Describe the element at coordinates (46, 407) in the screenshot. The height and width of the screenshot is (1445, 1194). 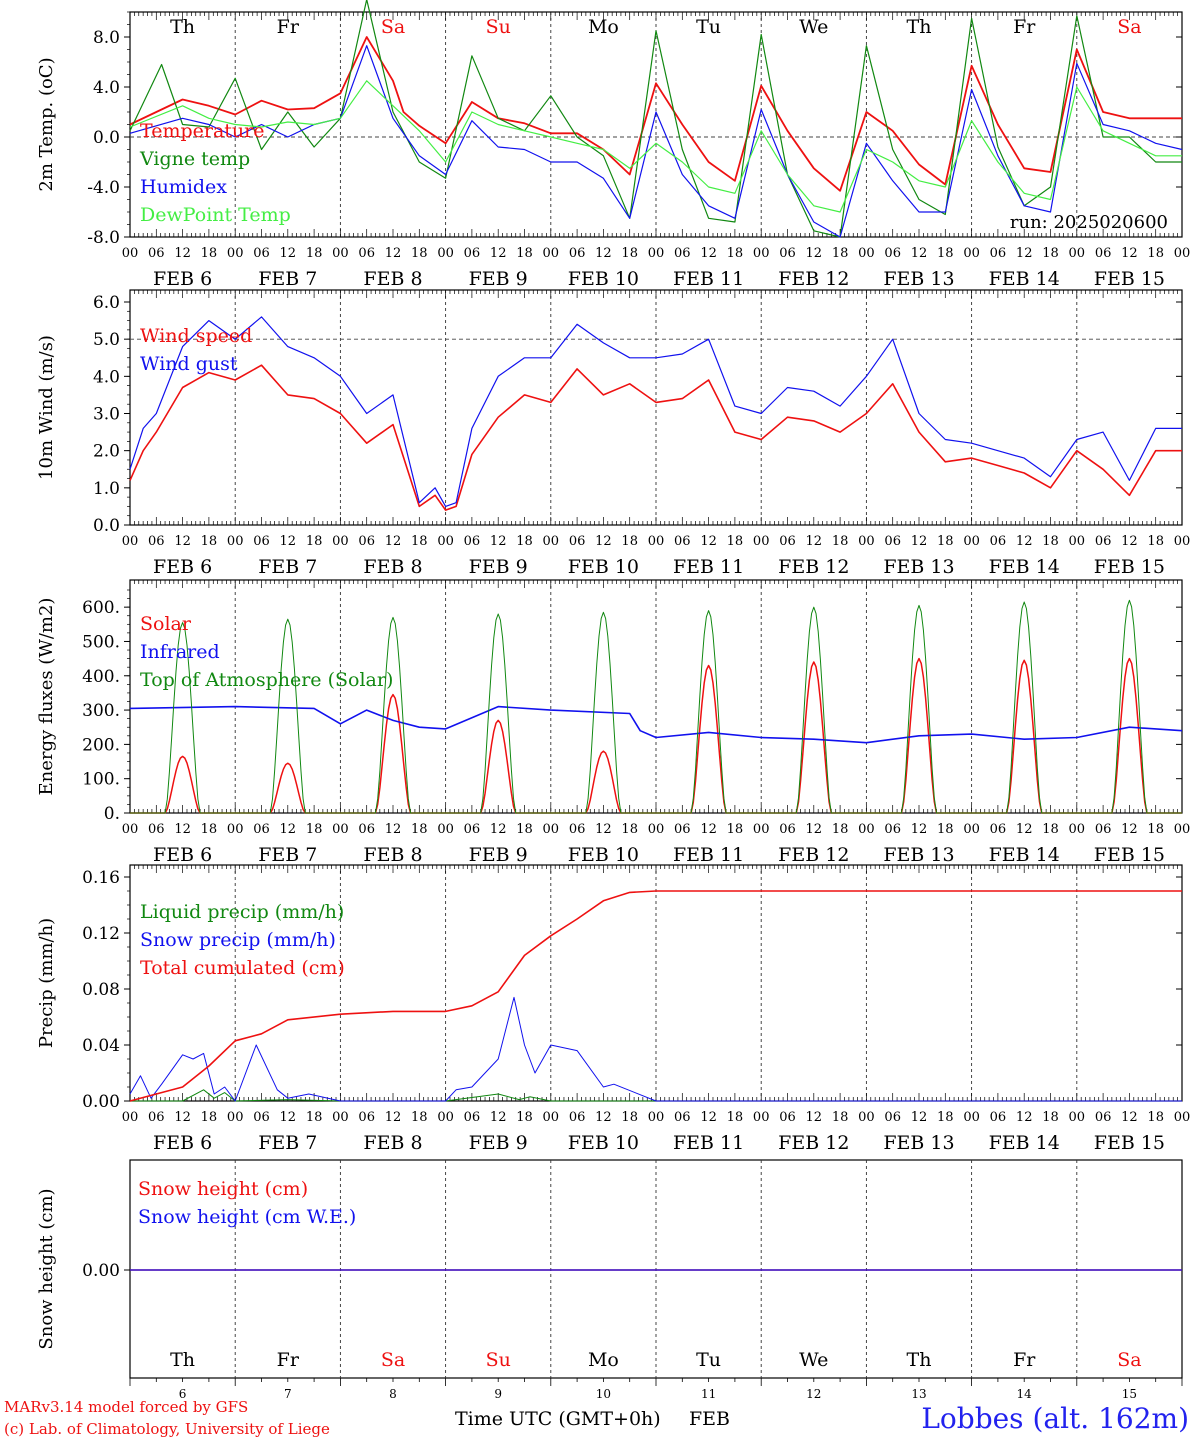
I see `y-axis-label: 10m Wind (m/s)` at that location.